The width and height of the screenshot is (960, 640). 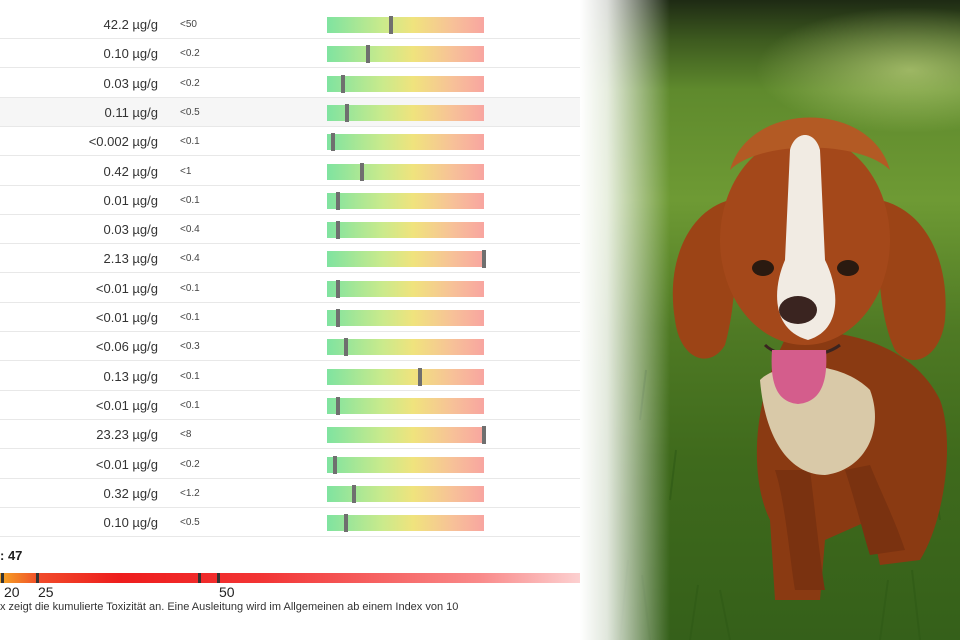 What do you see at coordinates (188, 24) in the screenshot?
I see `result-limit: <50` at bounding box center [188, 24].